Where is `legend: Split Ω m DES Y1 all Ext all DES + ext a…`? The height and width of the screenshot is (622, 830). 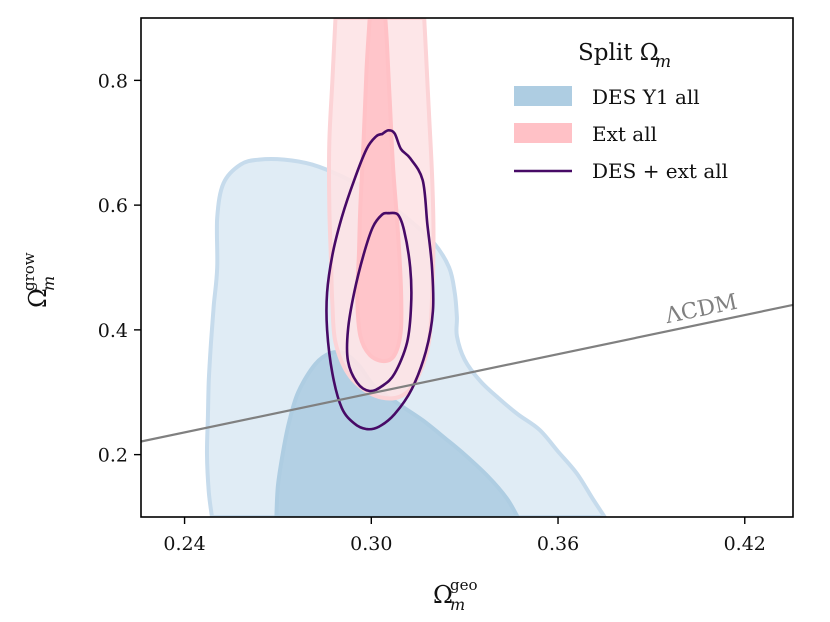 legend: Split Ω m DES Y1 all Ext all DES + ext a… is located at coordinates (621, 111).